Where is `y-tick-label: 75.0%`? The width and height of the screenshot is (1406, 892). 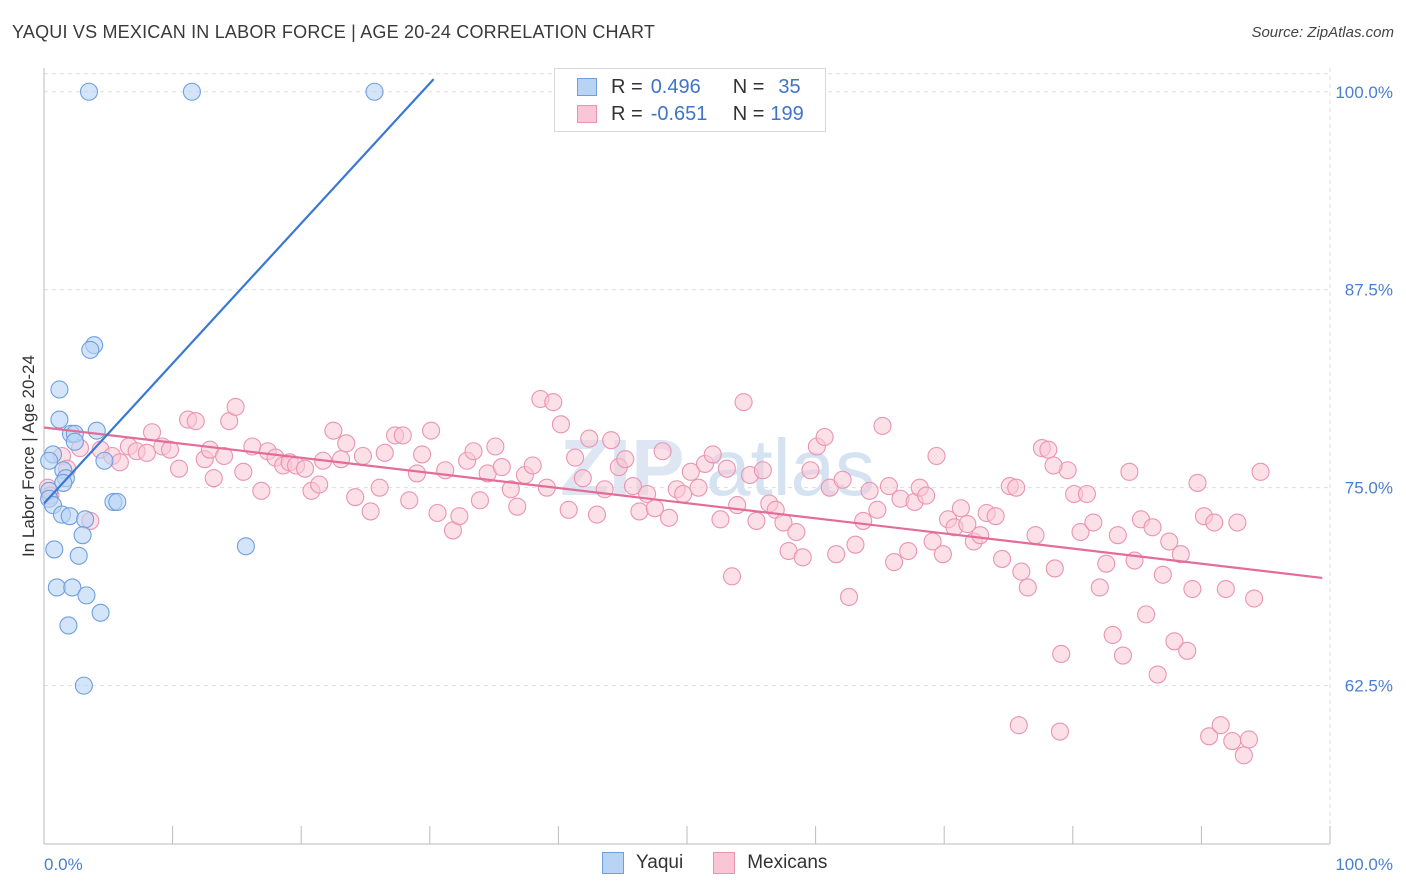 y-tick-label: 75.0% is located at coordinates (1369, 488).